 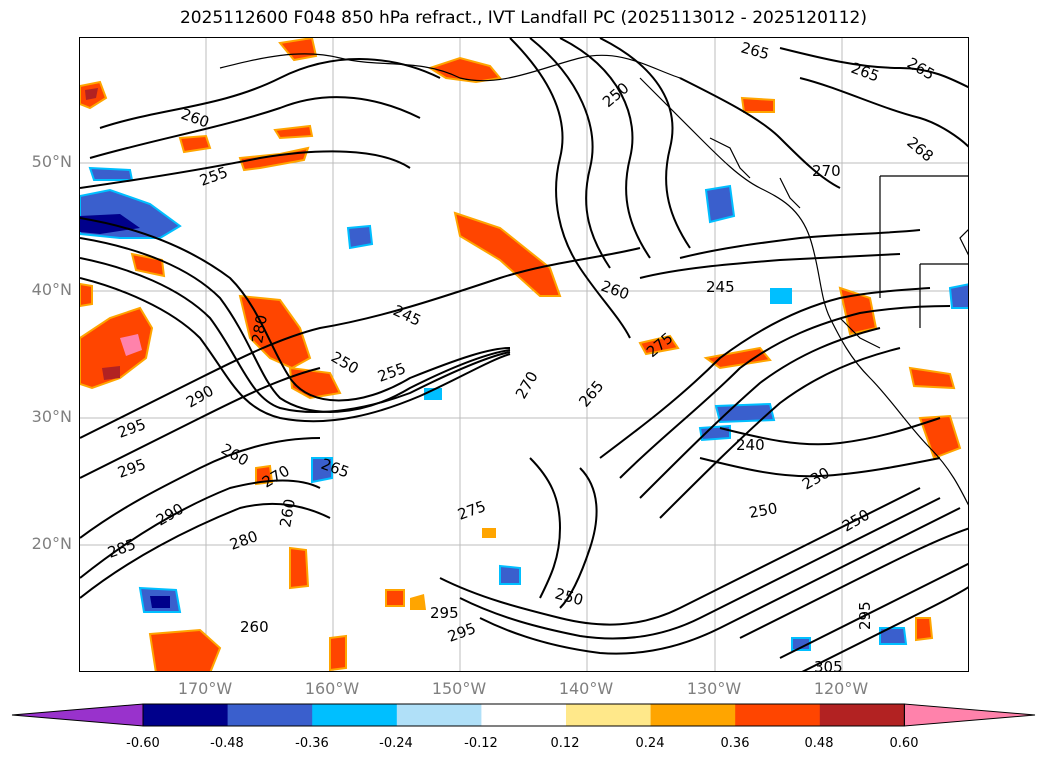 What do you see at coordinates (227, 743) in the screenshot?
I see `colorbar-tick: -0.48` at bounding box center [227, 743].